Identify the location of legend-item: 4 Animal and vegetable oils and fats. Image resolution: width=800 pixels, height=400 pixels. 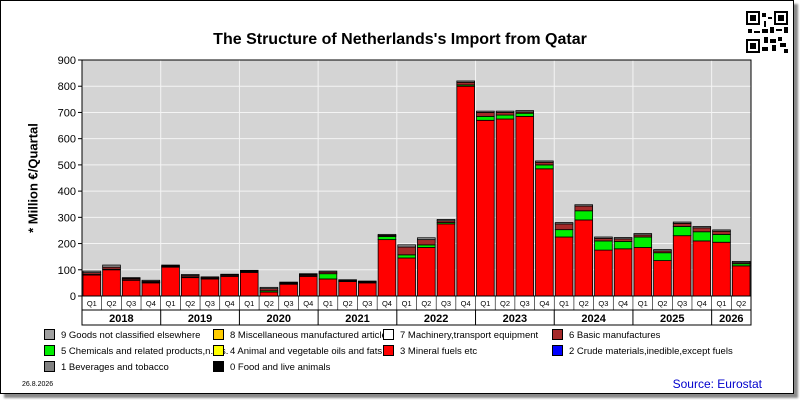
(297, 352).